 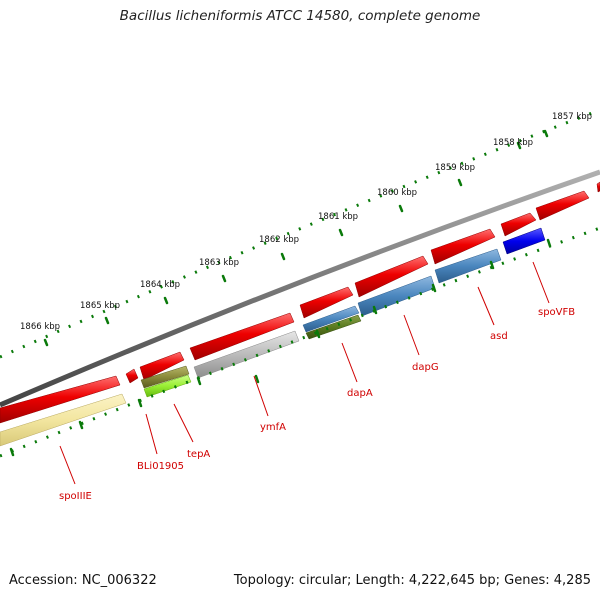 What do you see at coordinates (198, 454) in the screenshot?
I see `gene-label-tepA: tepA` at bounding box center [198, 454].